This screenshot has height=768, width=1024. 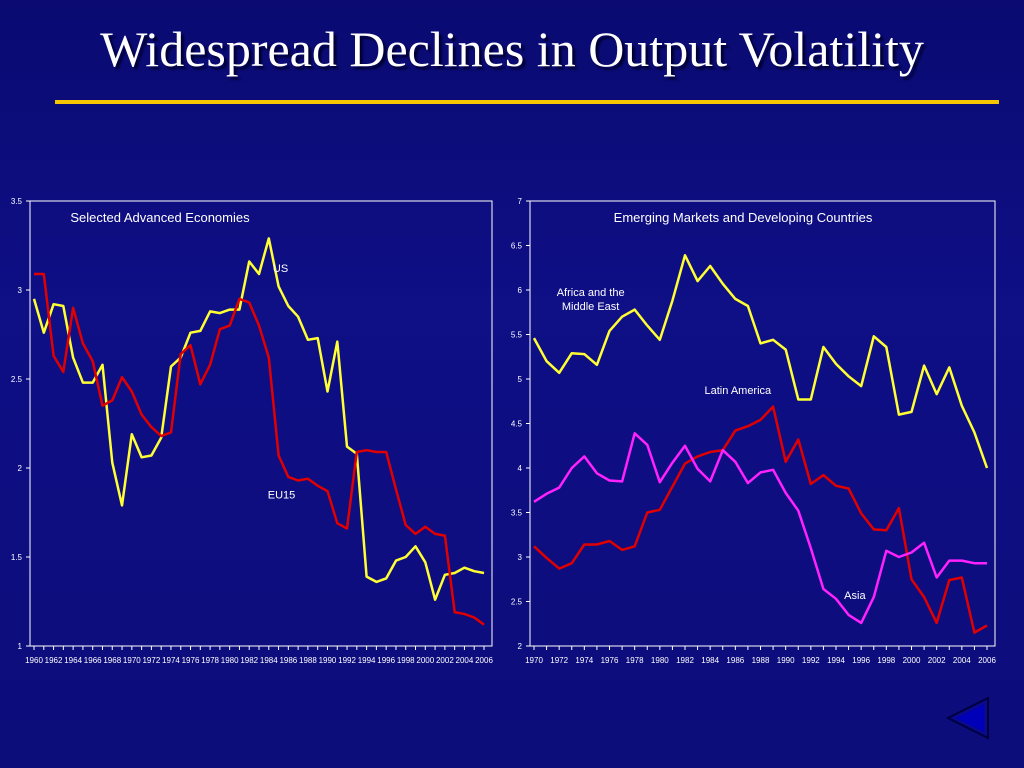 What do you see at coordinates (93, 660) in the screenshot?
I see `x-tick-label: 1966` at bounding box center [93, 660].